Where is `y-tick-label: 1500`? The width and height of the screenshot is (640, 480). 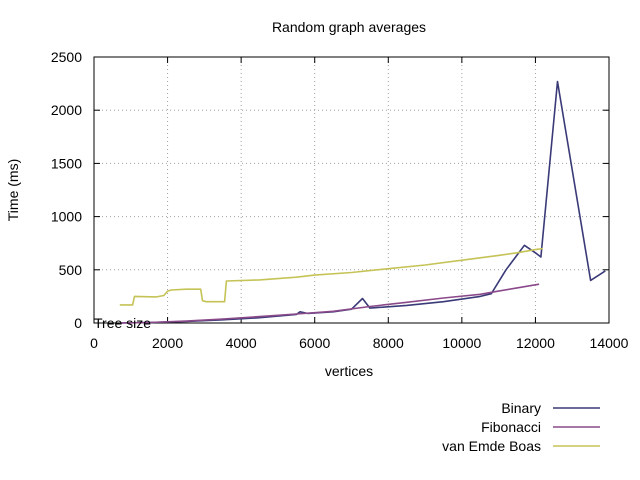
y-tick-label: 1500 is located at coordinates (66, 163).